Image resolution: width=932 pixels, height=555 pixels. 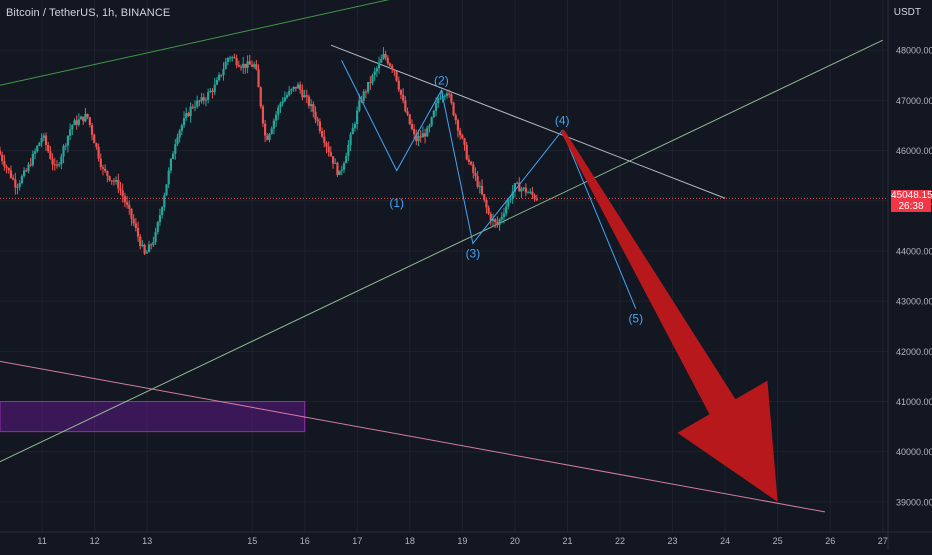 What do you see at coordinates (914, 151) in the screenshot?
I see `price-axis-tick-label: 46000.00` at bounding box center [914, 151].